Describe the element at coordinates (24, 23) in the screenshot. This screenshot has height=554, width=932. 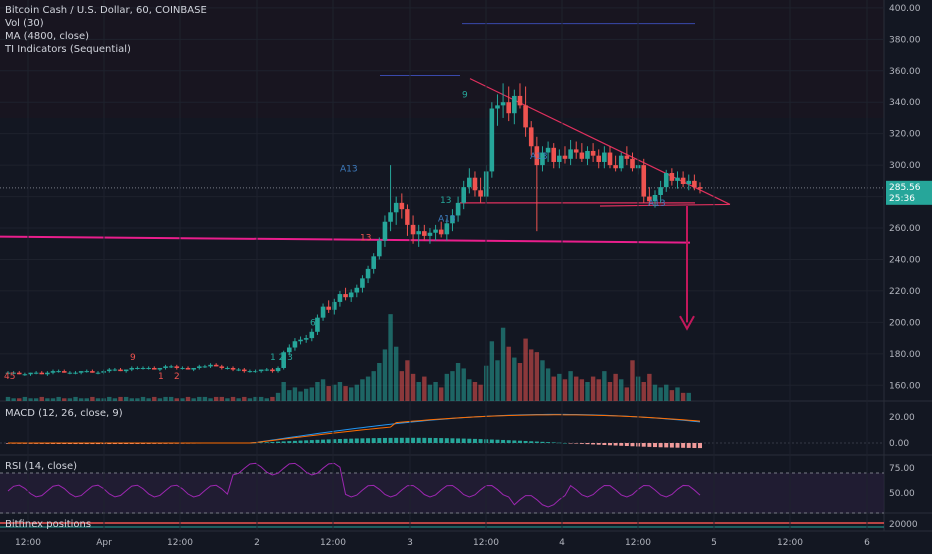
I see `vol-indicator-label: Vol (30)` at that location.